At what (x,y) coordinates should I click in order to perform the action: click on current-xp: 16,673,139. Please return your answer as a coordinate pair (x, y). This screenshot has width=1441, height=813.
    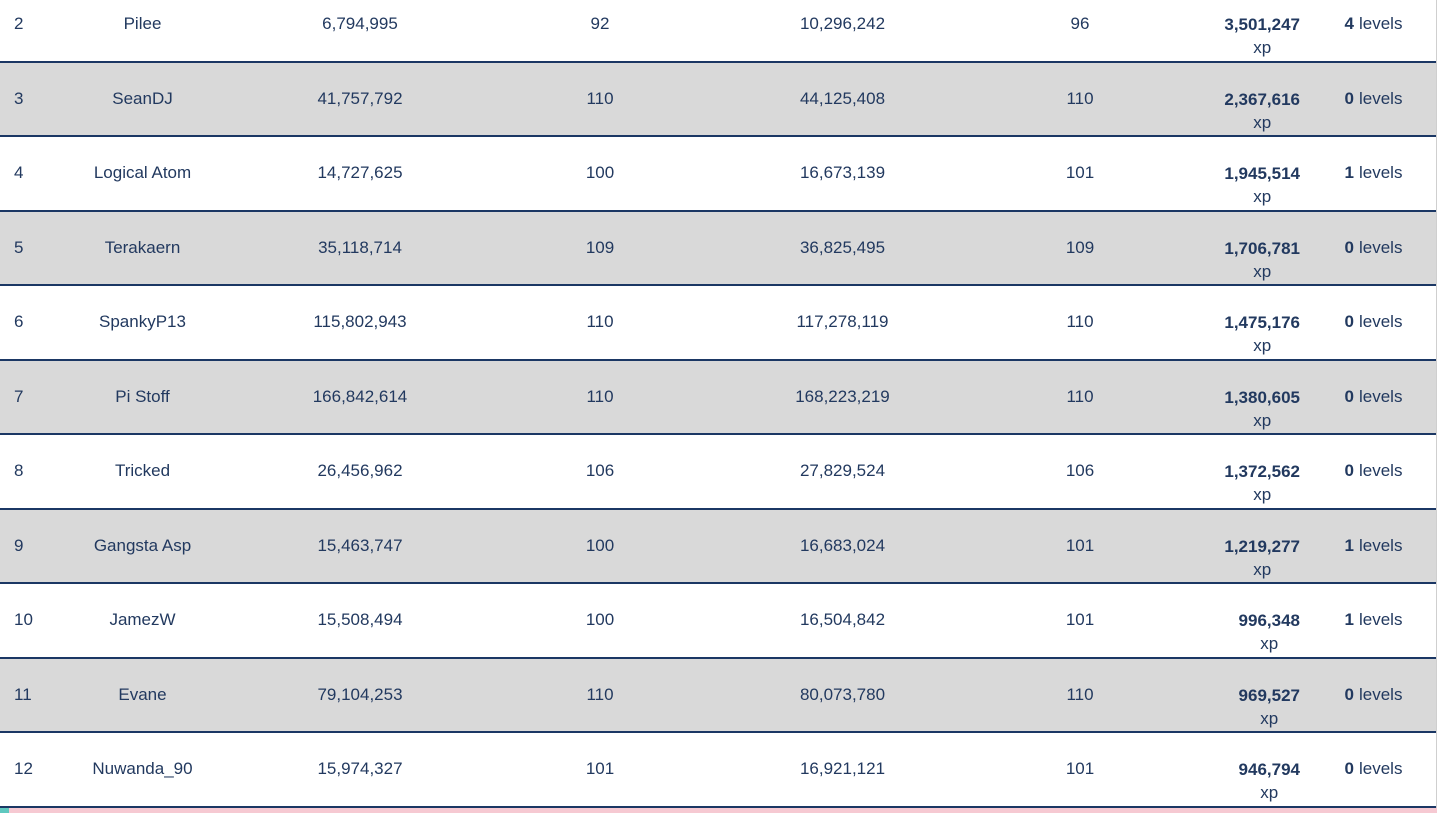
    Looking at the image, I should click on (842, 173).